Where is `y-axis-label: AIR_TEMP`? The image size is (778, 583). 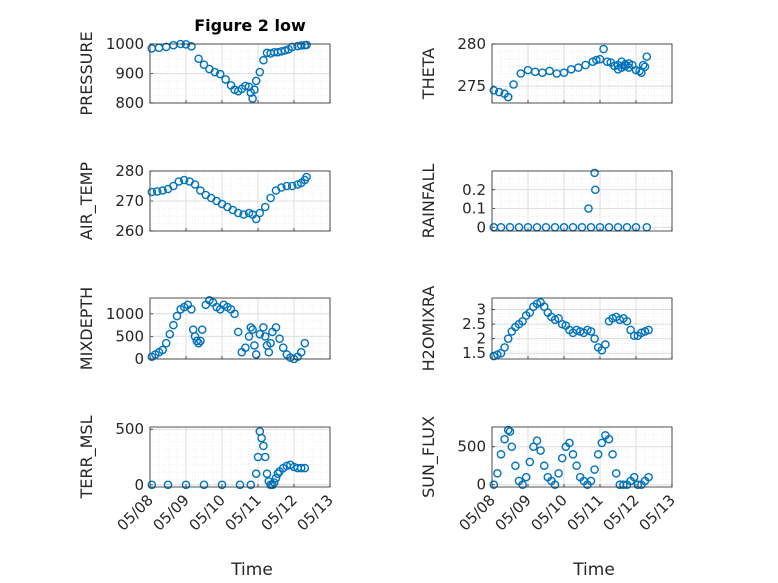 y-axis-label: AIR_TEMP is located at coordinates (87, 201).